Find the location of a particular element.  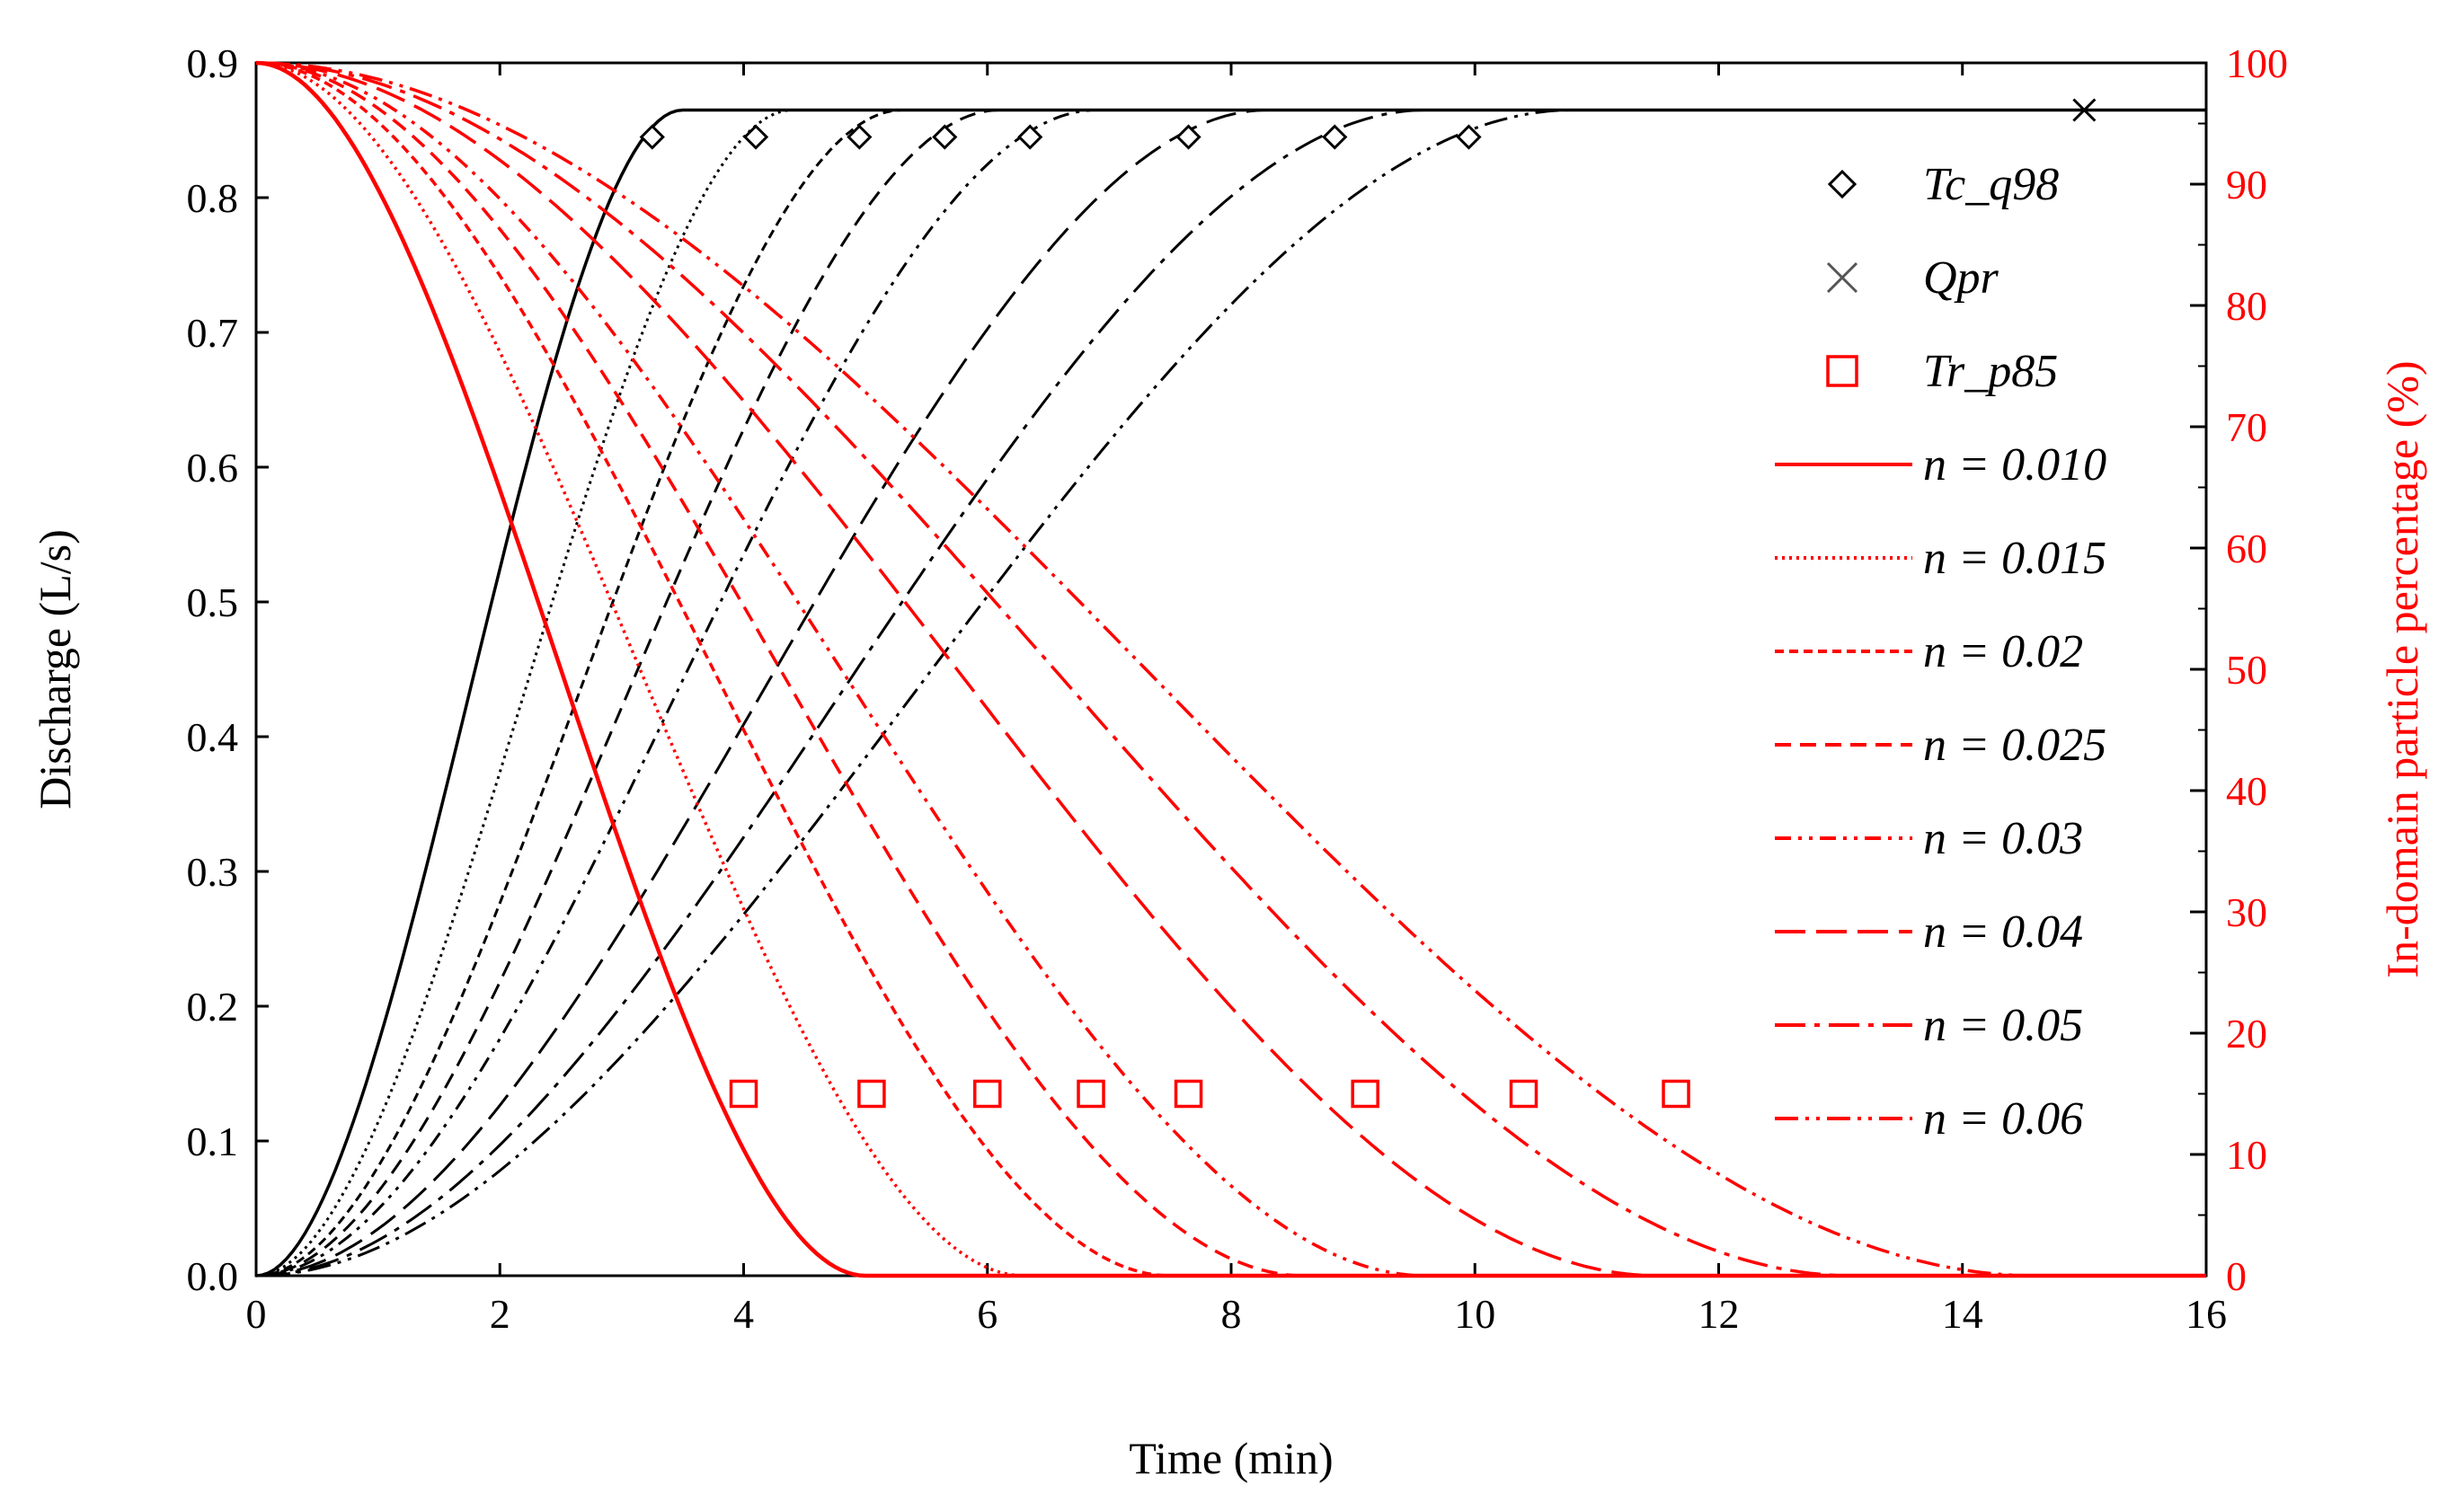

legend-symbol-tc-q98 is located at coordinates (1842, 184).